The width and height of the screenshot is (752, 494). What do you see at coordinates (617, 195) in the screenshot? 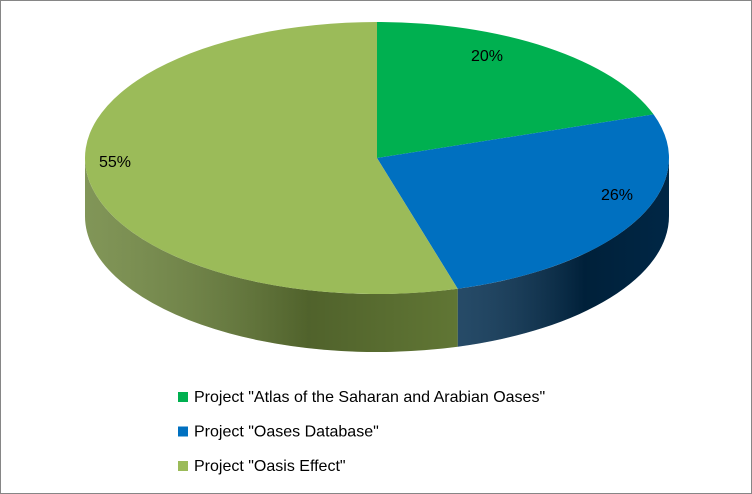
I see `data-label: 26%` at bounding box center [617, 195].